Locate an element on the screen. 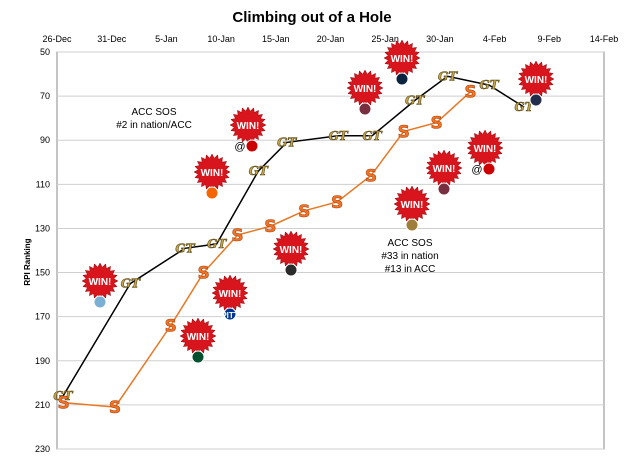 The width and height of the screenshot is (624, 459). y-axis-label: RPI Ranking is located at coordinates (27, 261).